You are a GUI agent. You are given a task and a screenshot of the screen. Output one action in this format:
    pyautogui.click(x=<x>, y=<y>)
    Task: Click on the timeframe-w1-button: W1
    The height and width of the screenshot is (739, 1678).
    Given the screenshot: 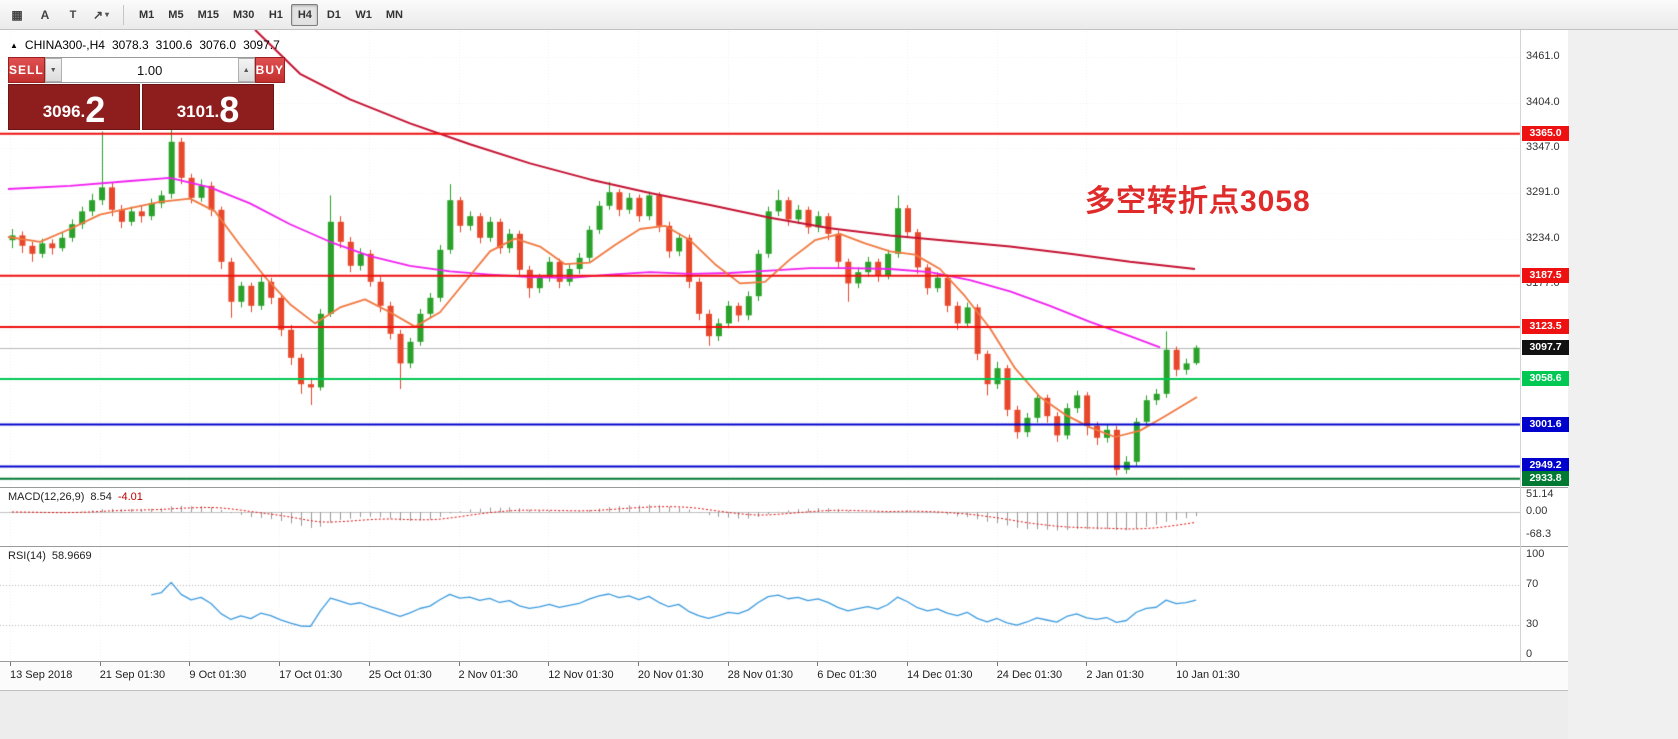 What is the action you would take?
    pyautogui.click(x=363, y=15)
    